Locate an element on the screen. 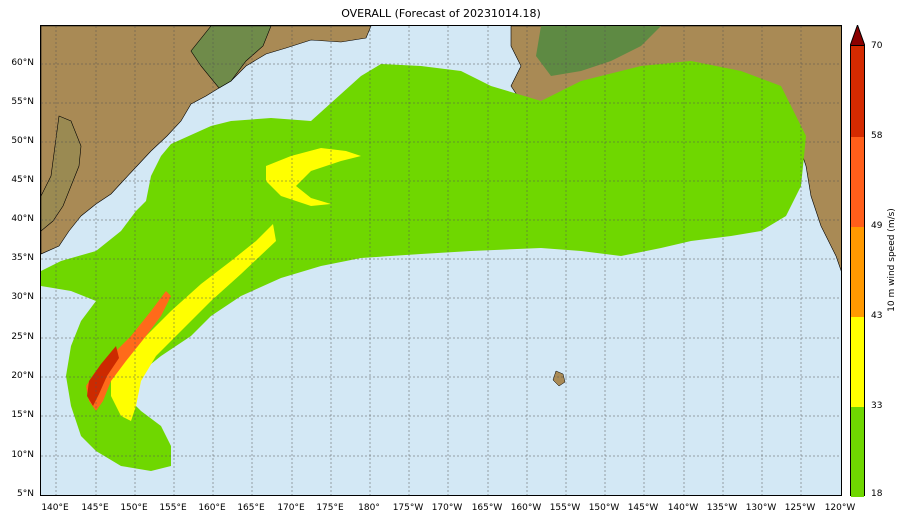 The image size is (910, 523). lon-label-160e: 160°E is located at coordinates (212, 508).